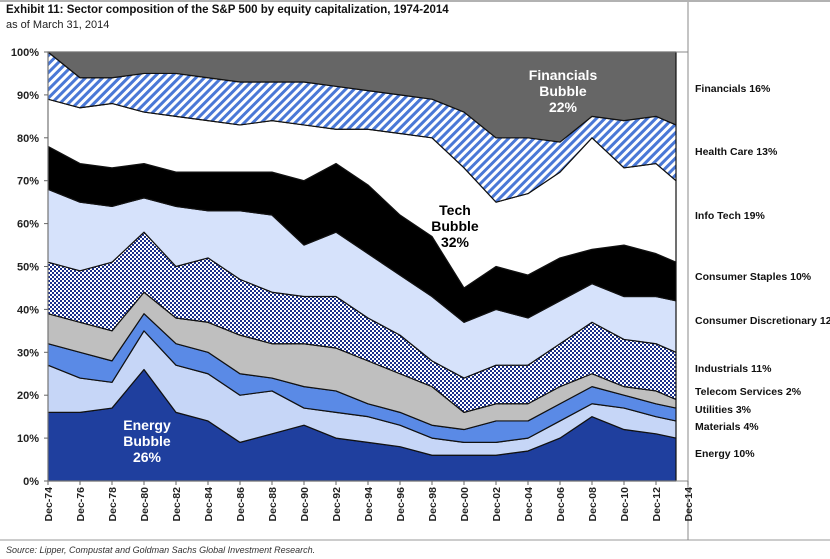 The image size is (830, 559). What do you see at coordinates (49, 504) in the screenshot?
I see `x-tick-label: Dec-74` at bounding box center [49, 504].